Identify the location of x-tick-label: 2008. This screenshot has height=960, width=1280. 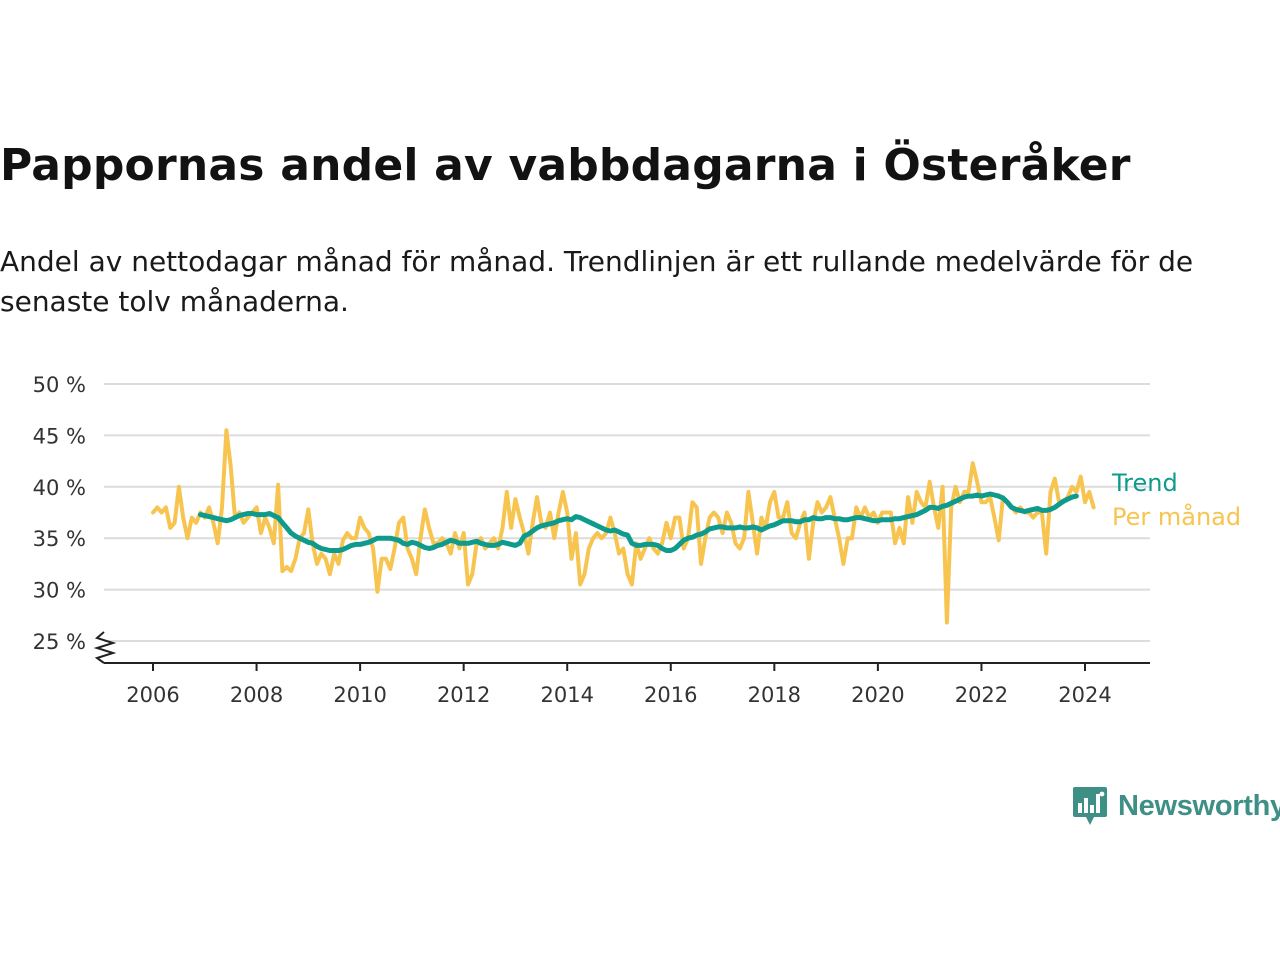
(256, 695).